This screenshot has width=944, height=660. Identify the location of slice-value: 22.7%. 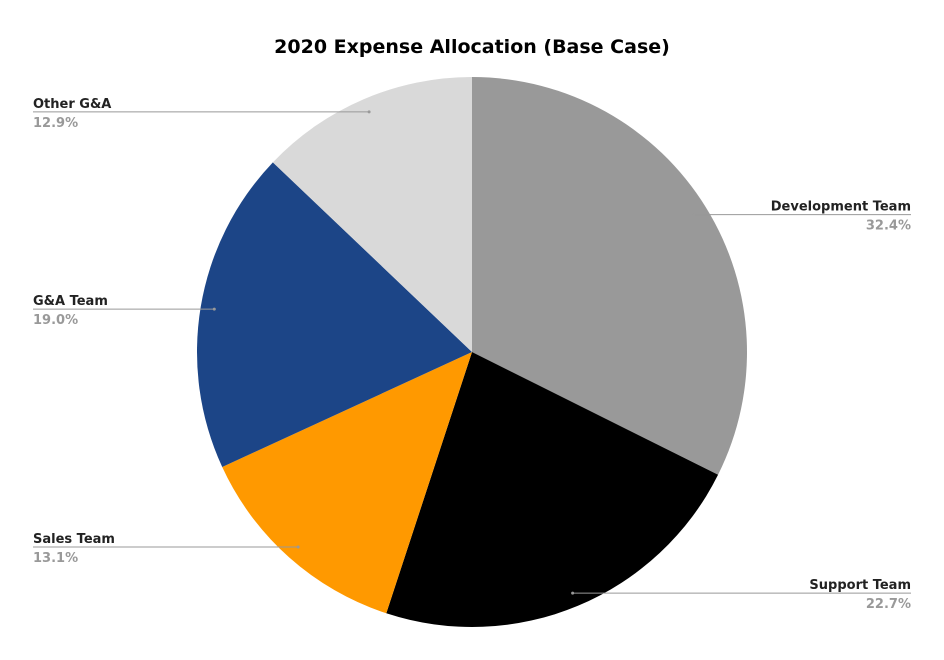
(888, 604).